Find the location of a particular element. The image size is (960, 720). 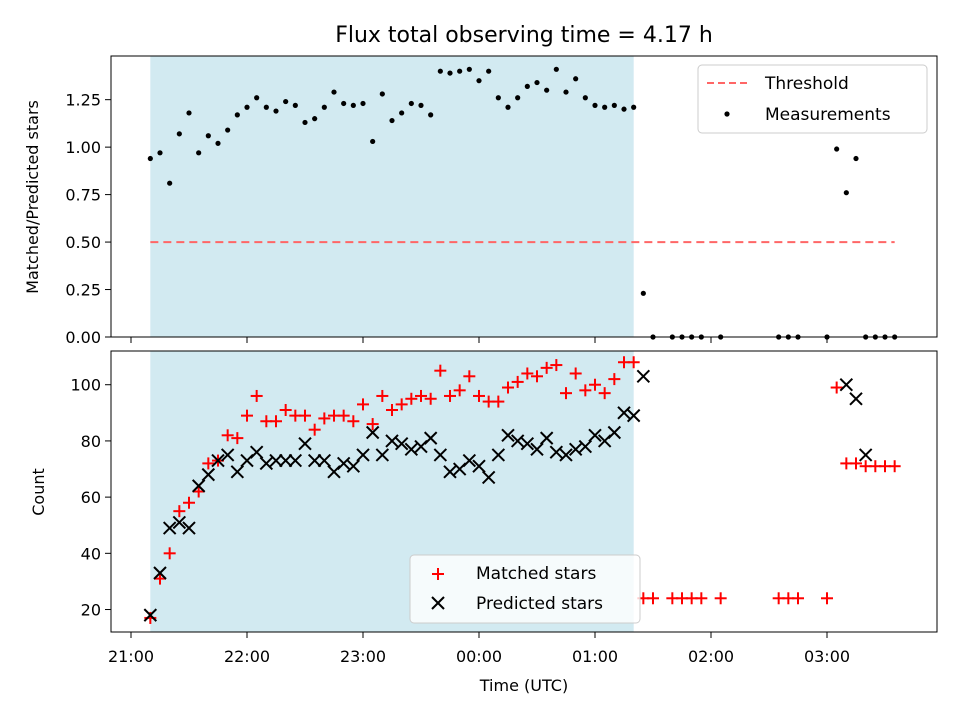

top-y-axis-label: Matched/Predicted stars is located at coordinates (32, 197).